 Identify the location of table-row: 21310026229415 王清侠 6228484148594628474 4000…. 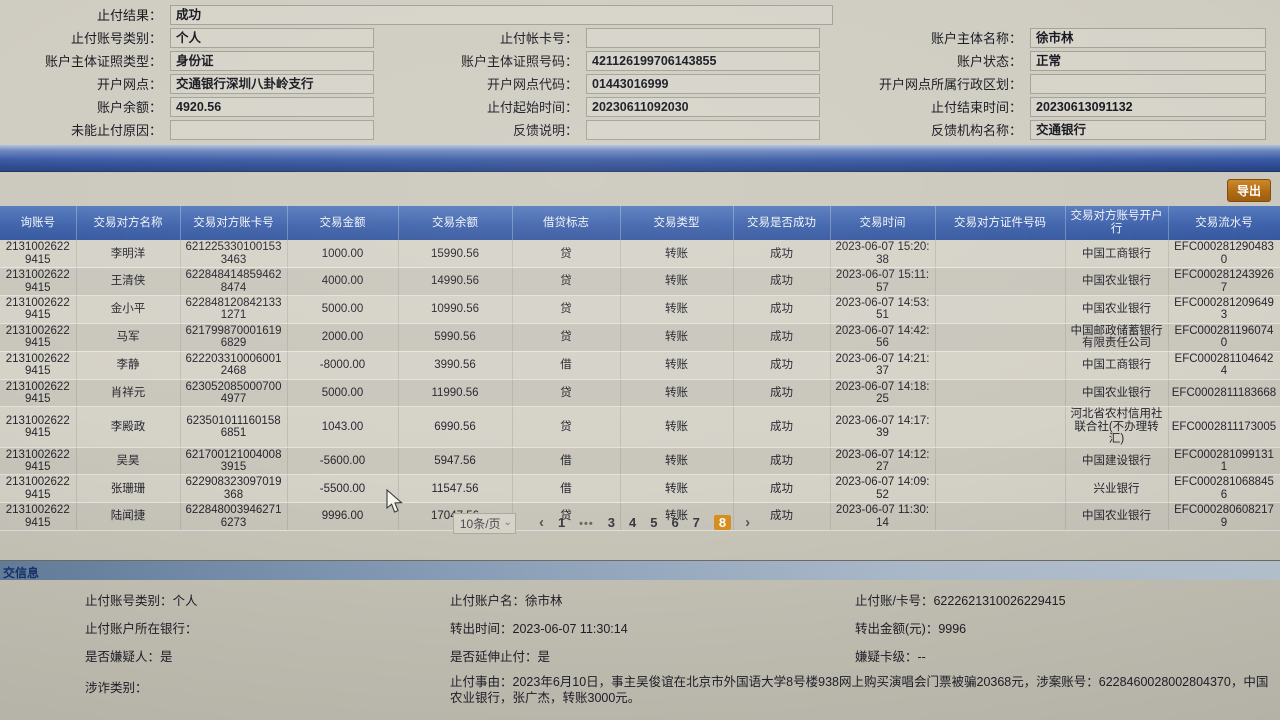
(640, 282).